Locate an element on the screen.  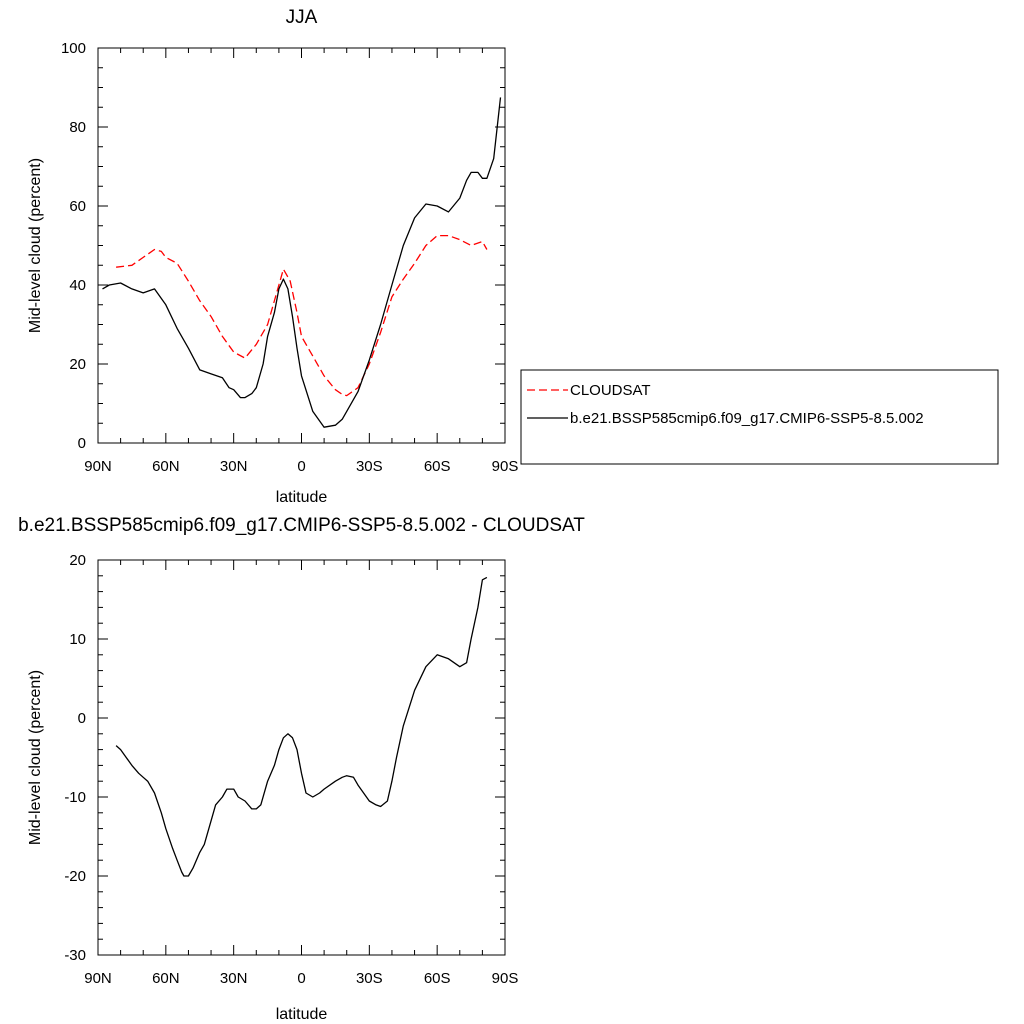
y-tick-label: 60 is located at coordinates (77, 206).